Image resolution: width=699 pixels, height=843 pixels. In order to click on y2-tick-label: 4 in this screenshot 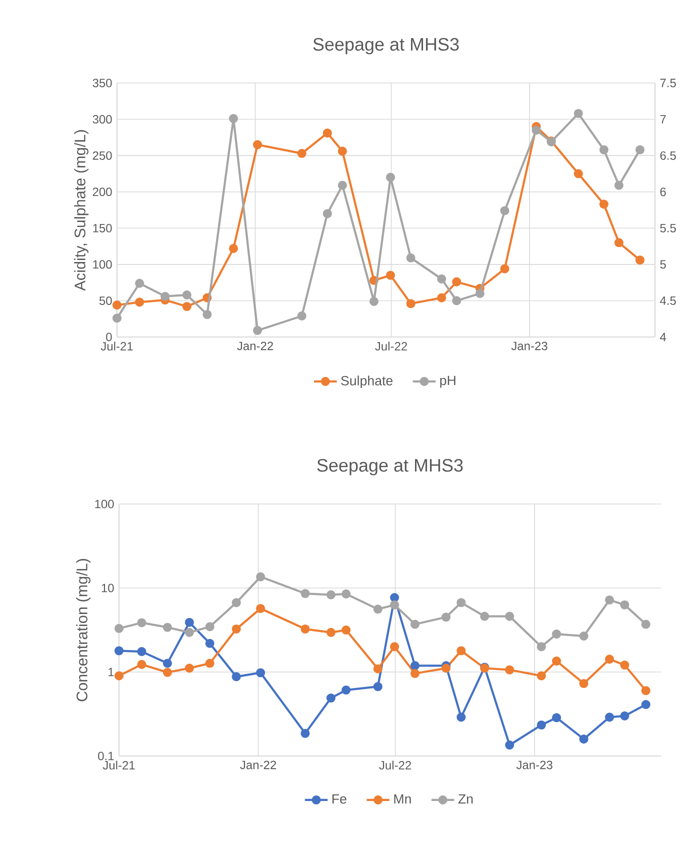, I will do `click(663, 337)`.